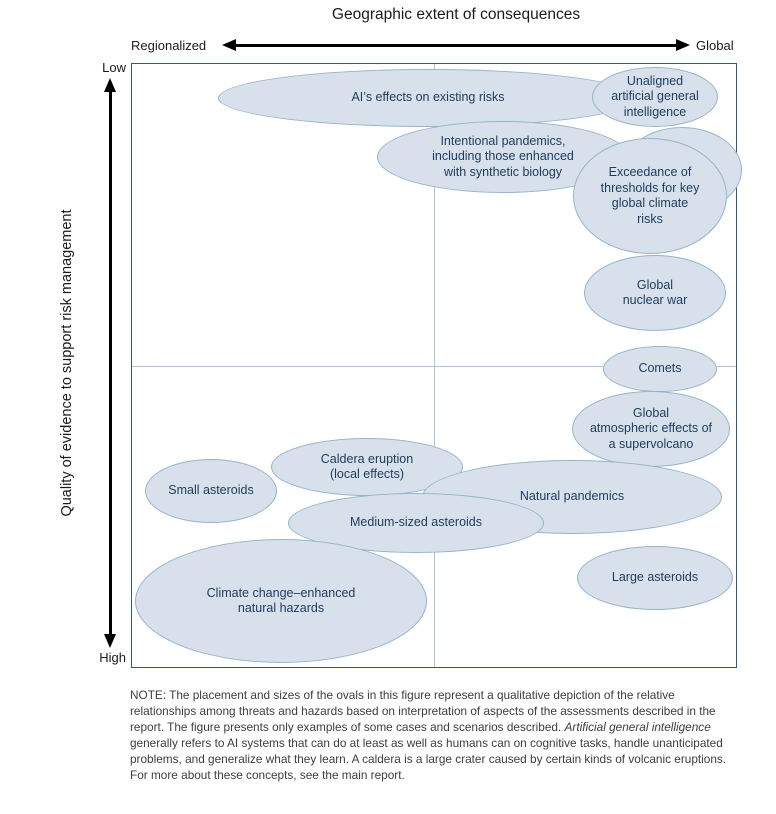 This screenshot has height=814, width=776. What do you see at coordinates (112, 657) in the screenshot?
I see `y-axis-bottom-label: High` at bounding box center [112, 657].